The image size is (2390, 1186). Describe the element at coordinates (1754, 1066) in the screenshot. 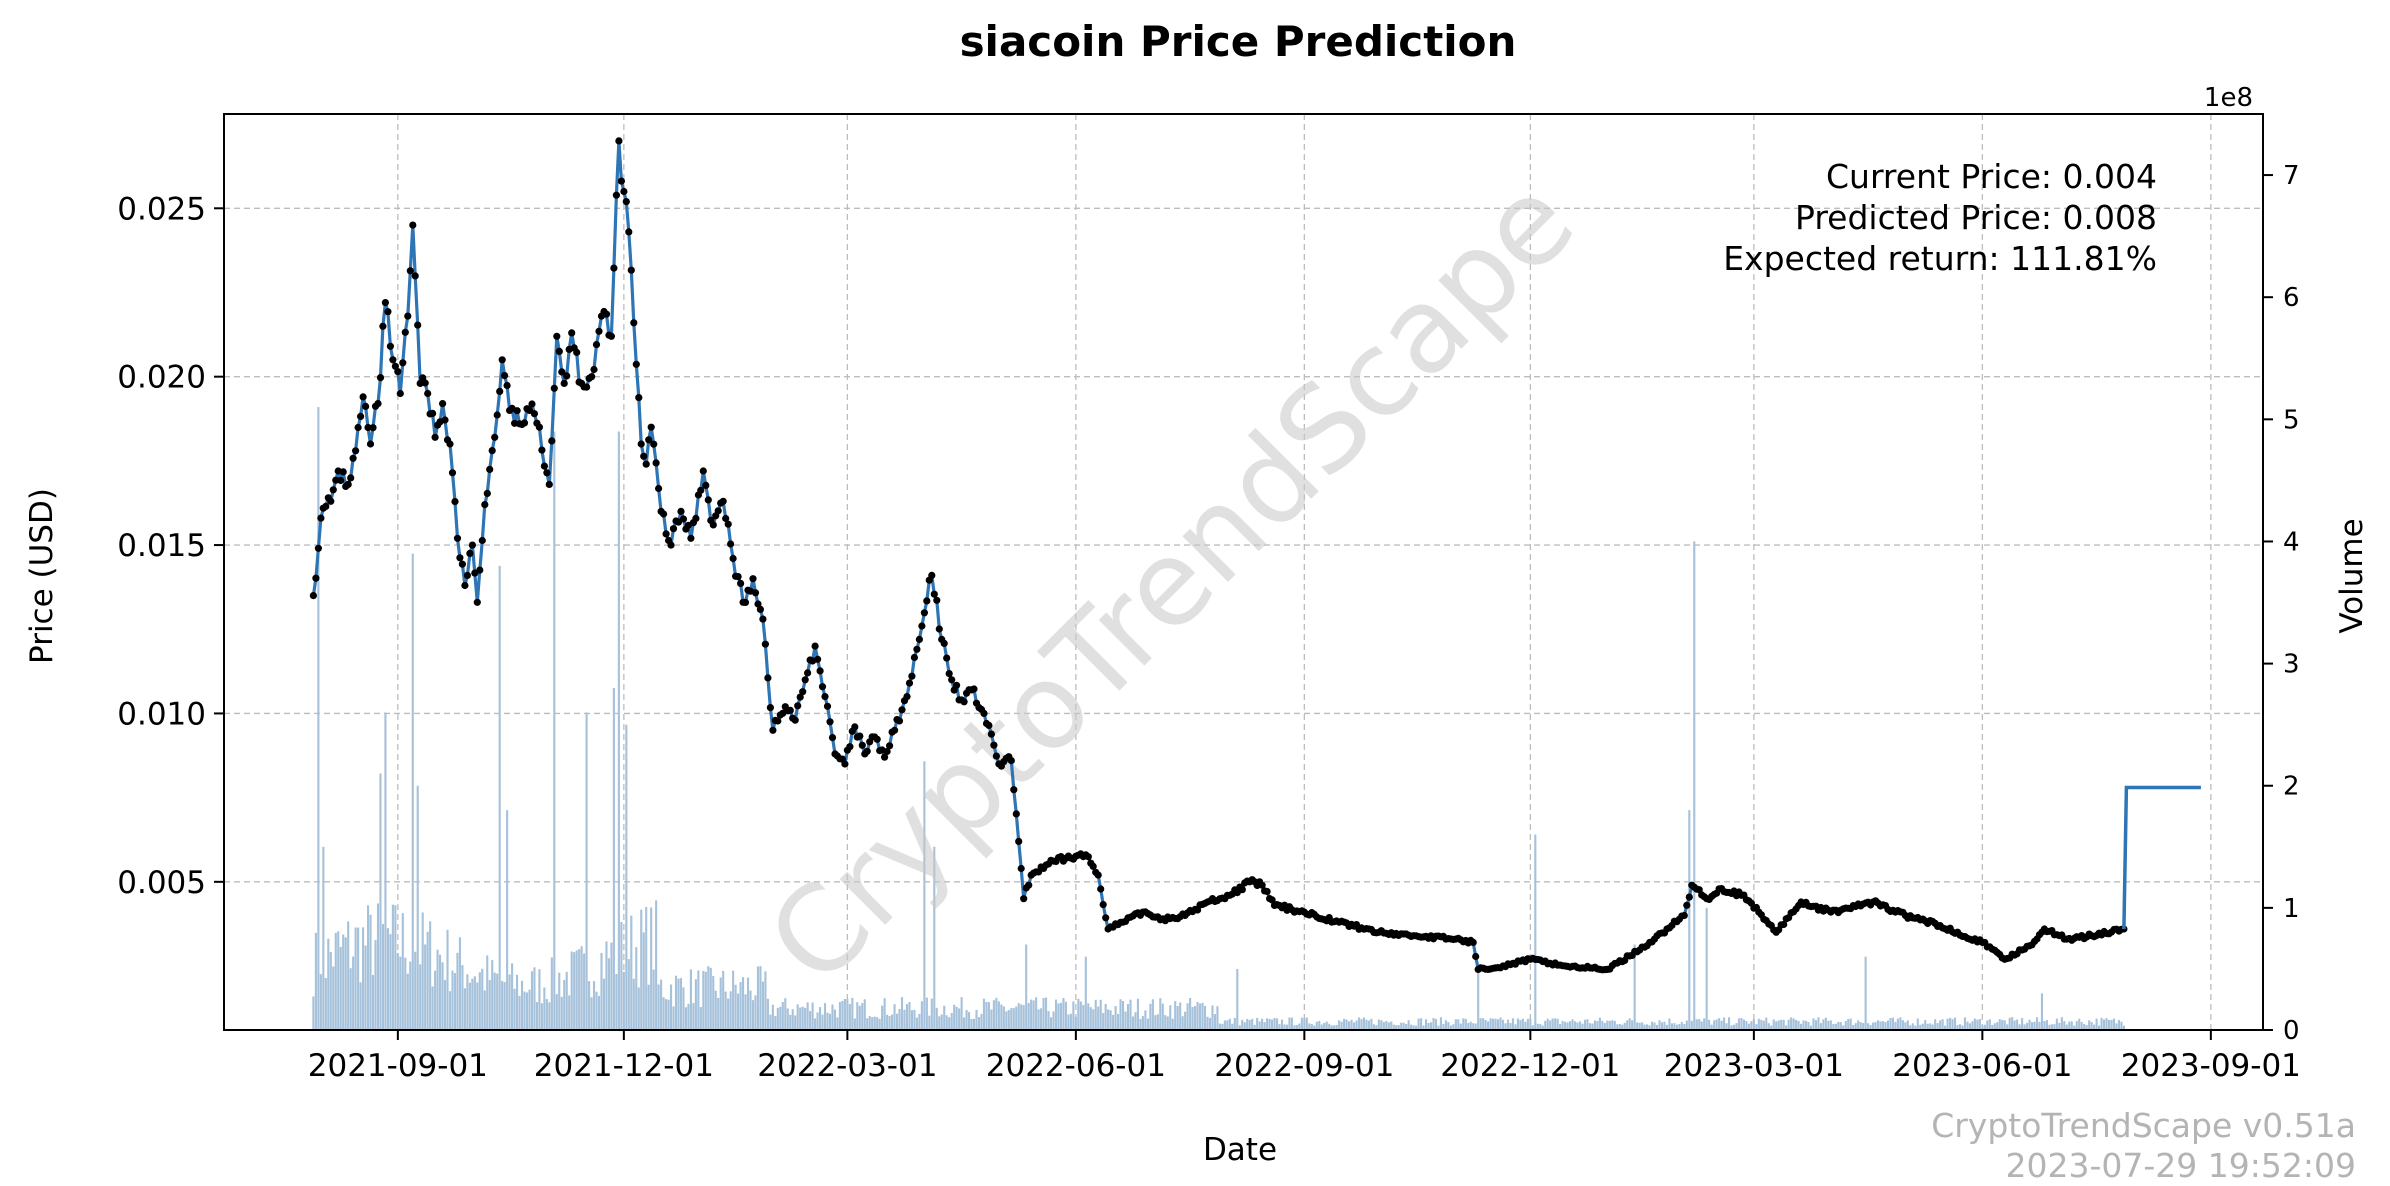

I see `x-tick-label: 2023-03-01` at that location.